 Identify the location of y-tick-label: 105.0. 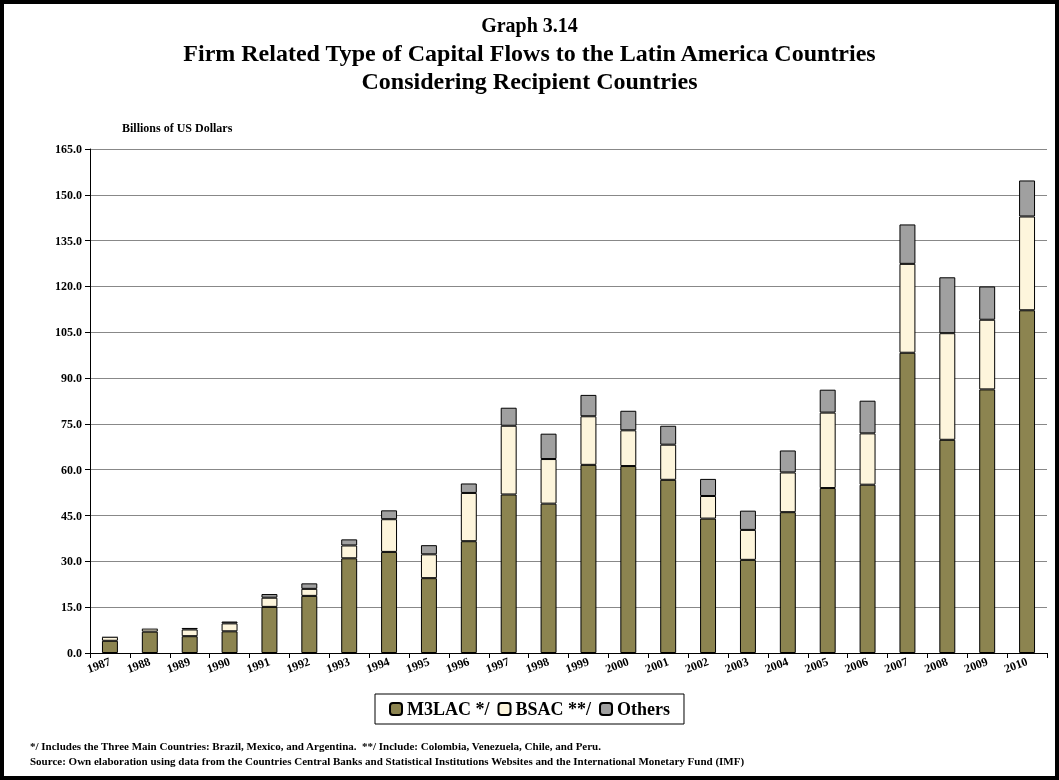
(68, 332).